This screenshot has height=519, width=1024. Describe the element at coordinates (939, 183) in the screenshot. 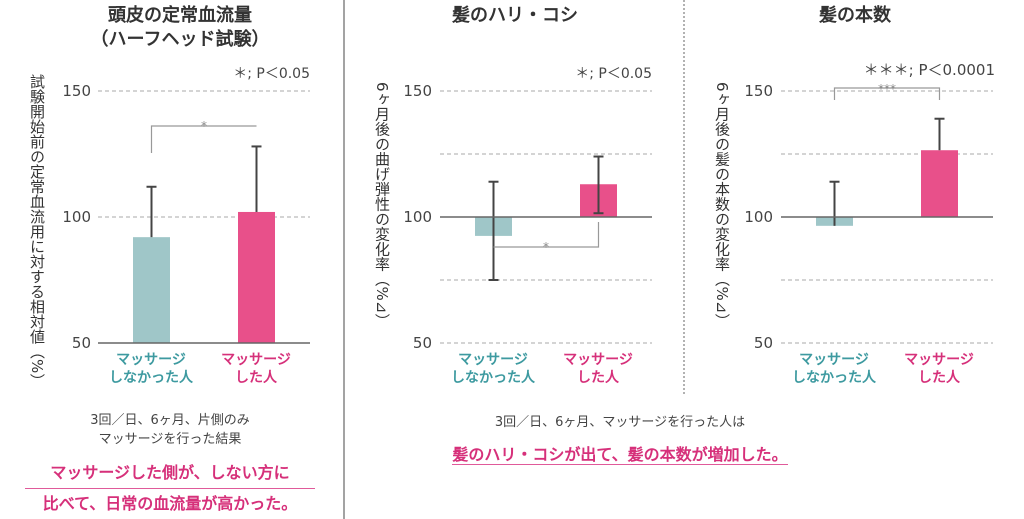

I see `chart3-bar-massage` at that location.